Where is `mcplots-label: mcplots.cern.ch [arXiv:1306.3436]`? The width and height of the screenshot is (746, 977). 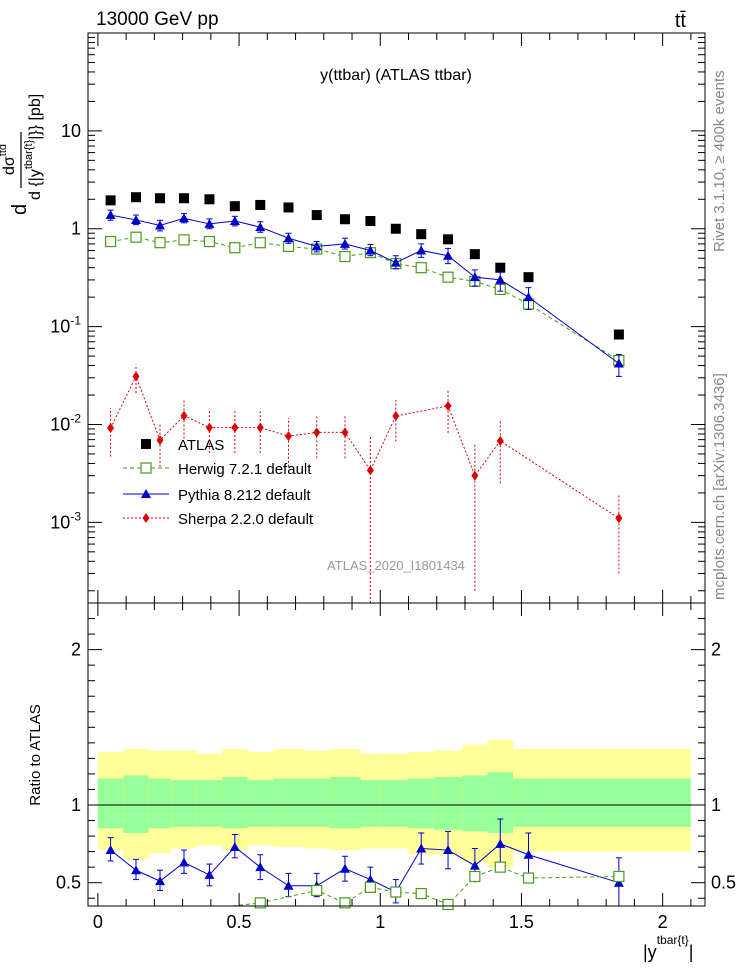
mcplots-label: mcplots.cern.ch [arXiv:1306.3436] is located at coordinates (719, 486).